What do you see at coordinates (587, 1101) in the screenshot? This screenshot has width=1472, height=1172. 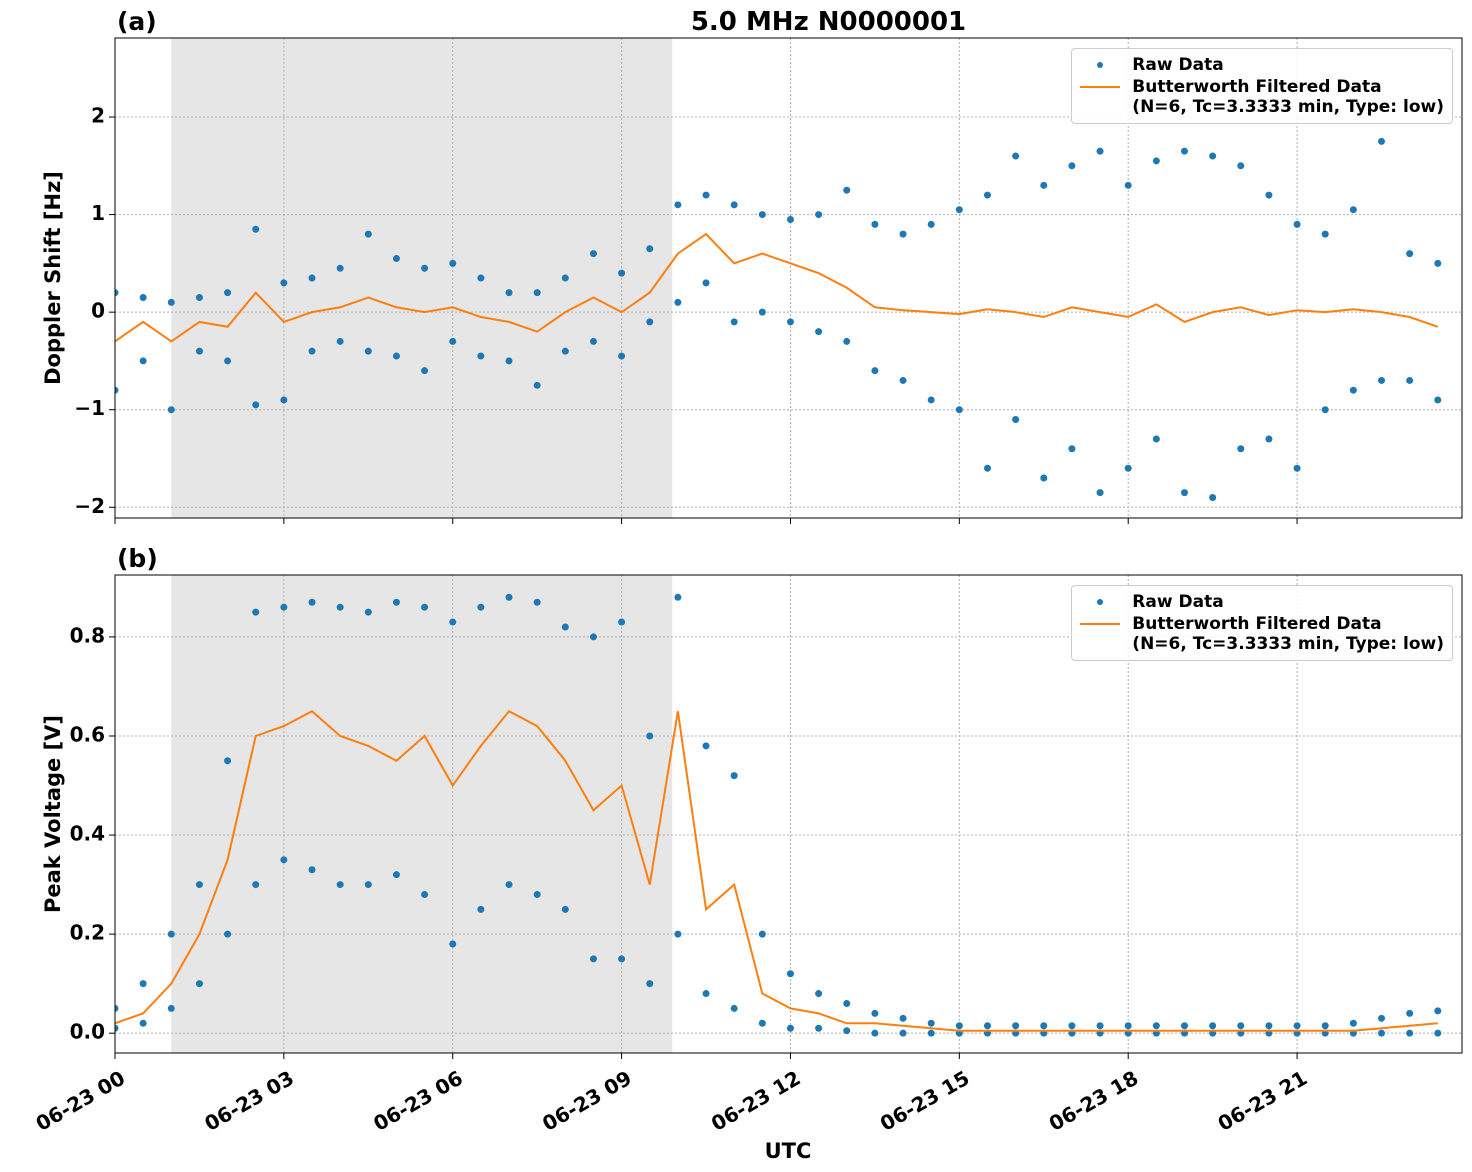 I see `x-tick-label: 06-23 09` at bounding box center [587, 1101].